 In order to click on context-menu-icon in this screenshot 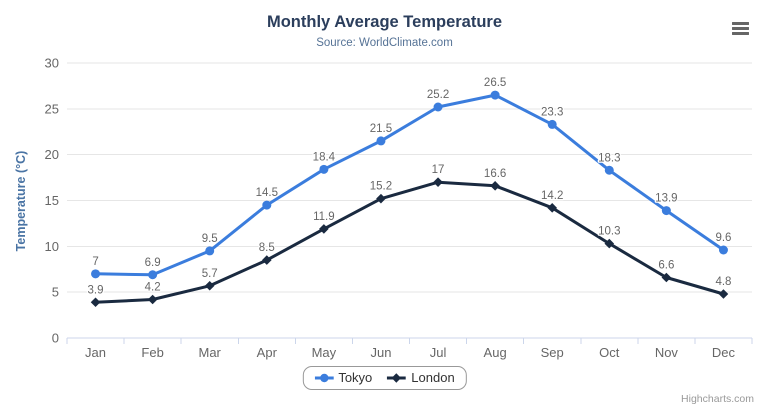, I will do `click(740, 28)`.